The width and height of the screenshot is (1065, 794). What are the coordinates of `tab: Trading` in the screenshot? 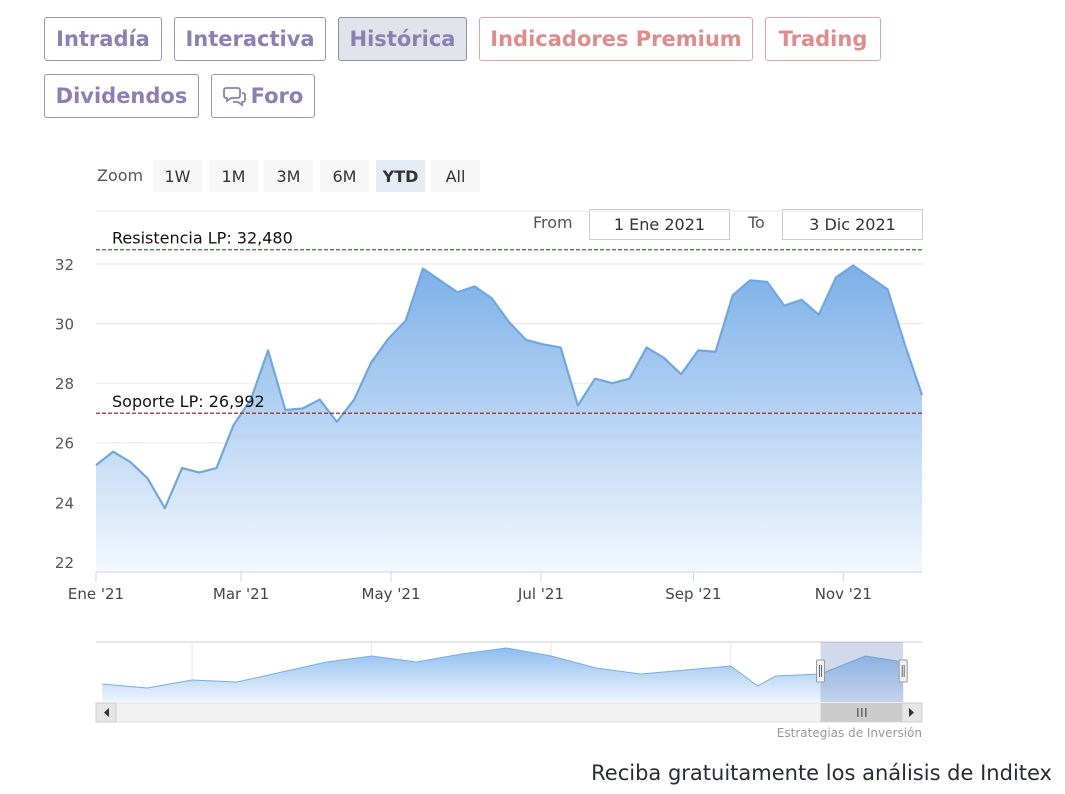 It's located at (823, 39).